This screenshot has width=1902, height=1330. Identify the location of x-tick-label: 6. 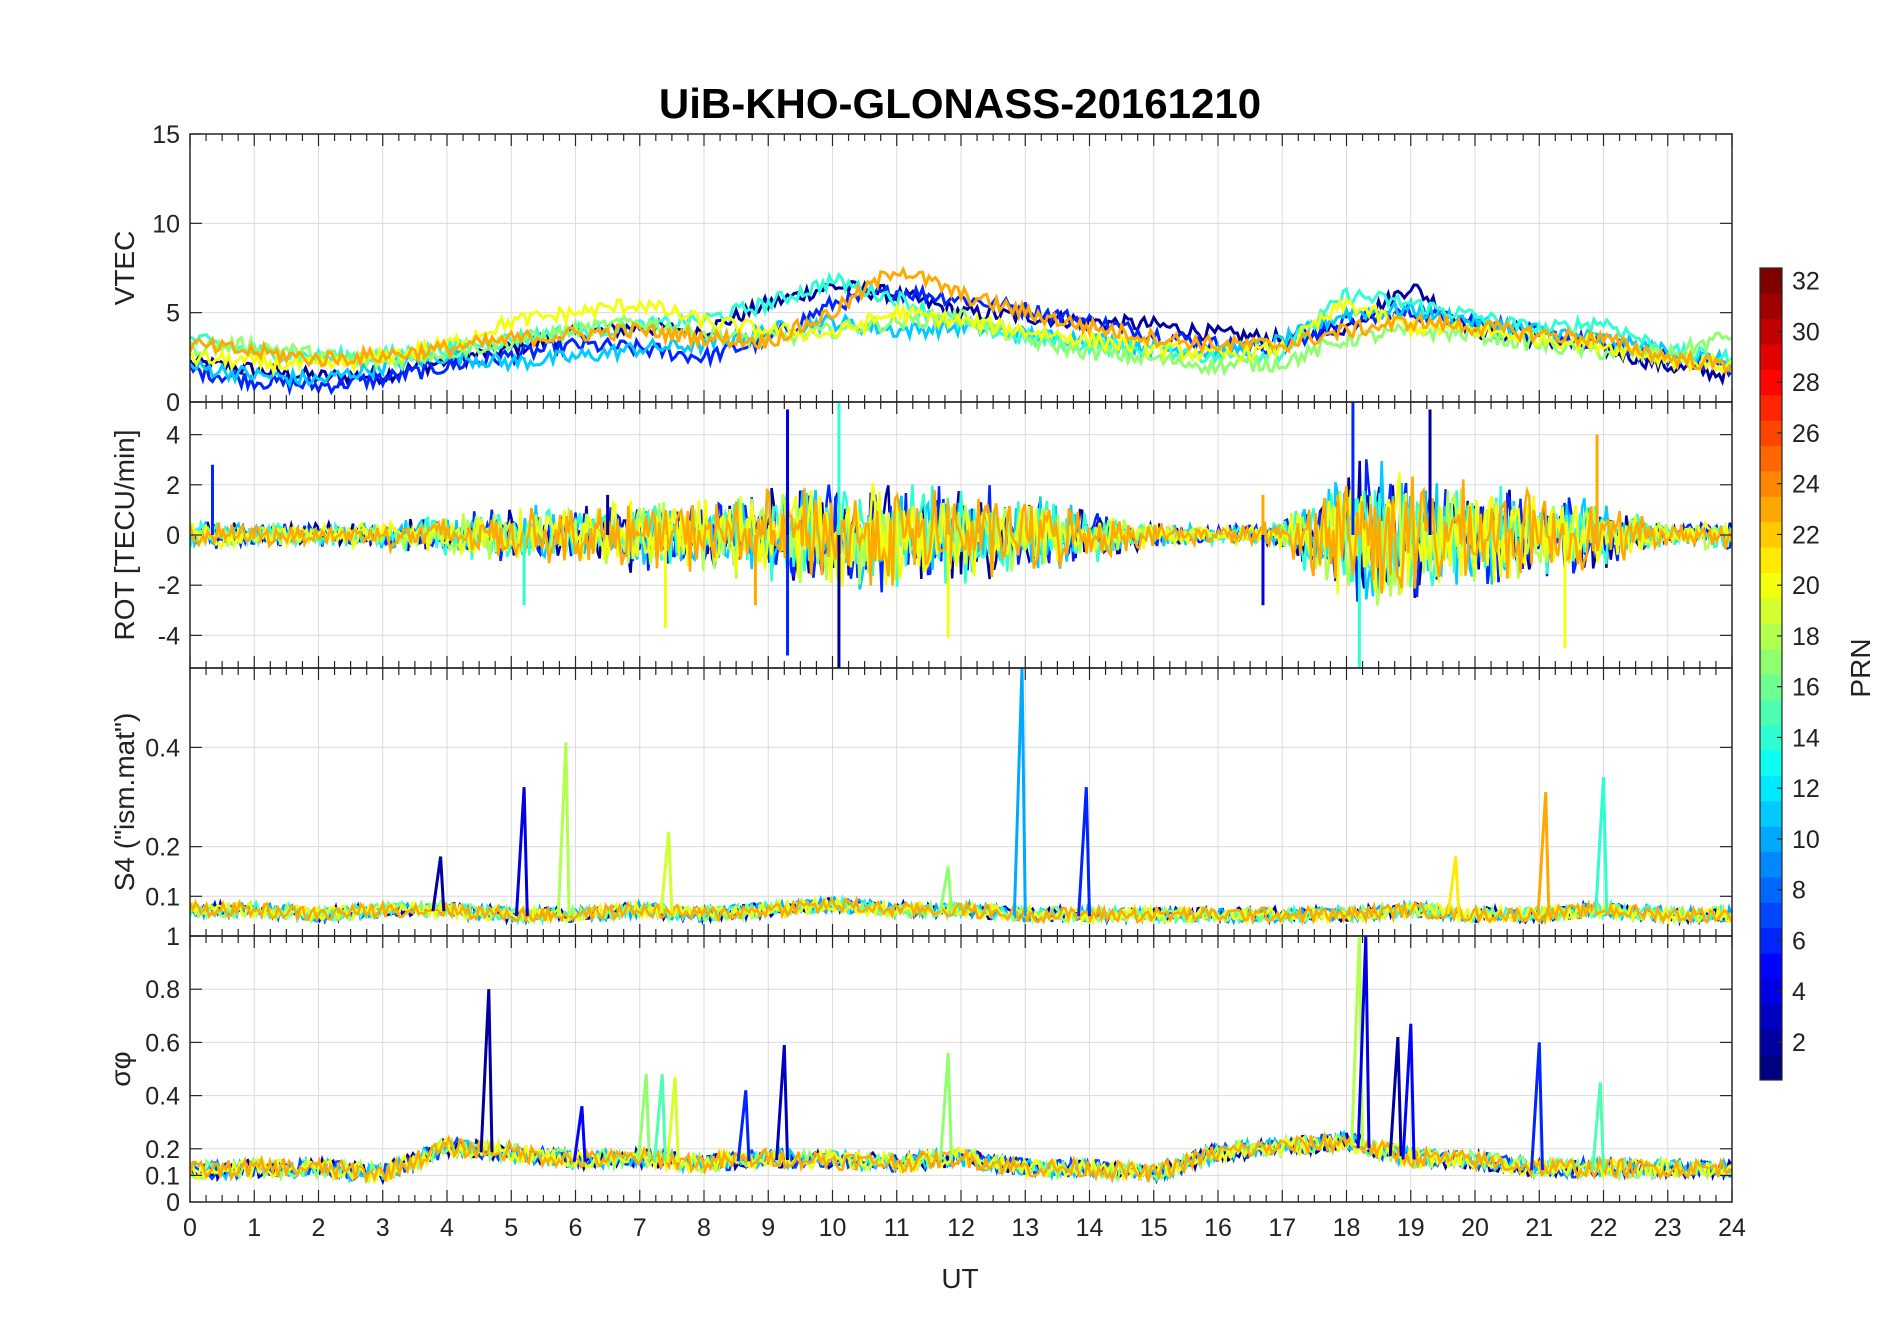
(576, 1228).